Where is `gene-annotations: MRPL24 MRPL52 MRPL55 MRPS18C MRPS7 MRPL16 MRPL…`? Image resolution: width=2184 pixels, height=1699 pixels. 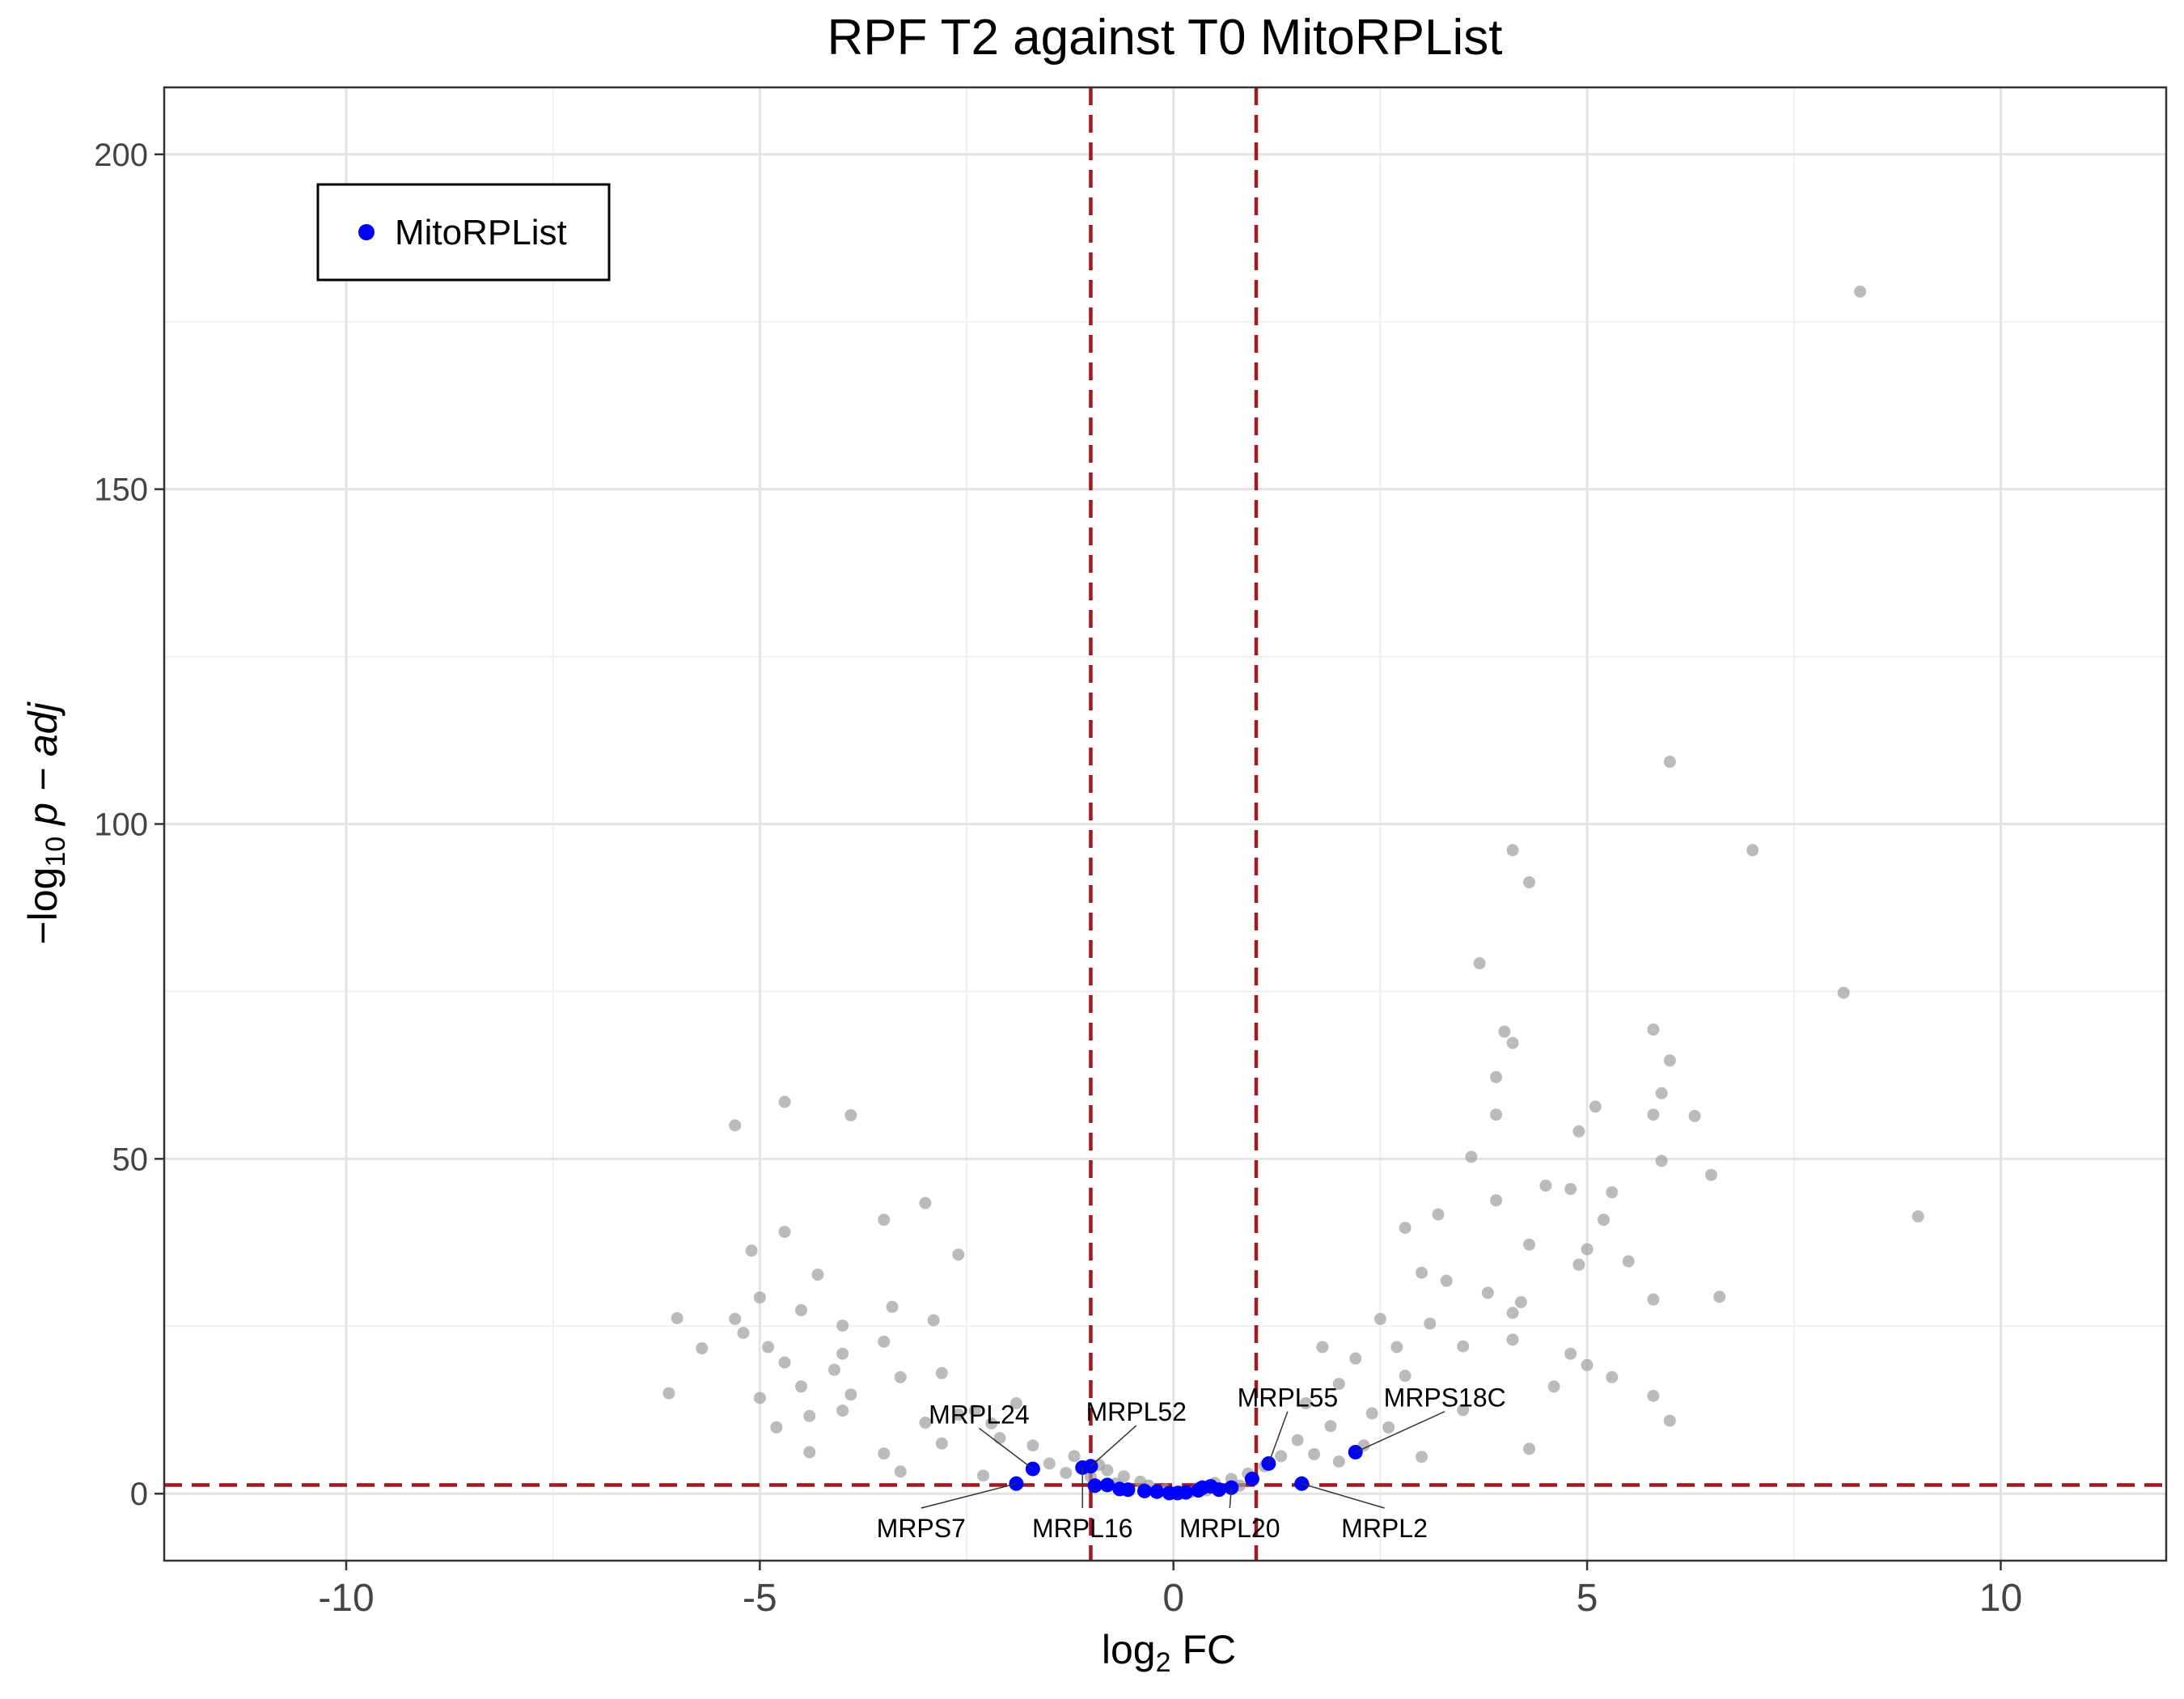
gene-annotations: MRPL24 MRPL52 MRPL55 MRPS18C MRPS7 MRPL16 MRPL… is located at coordinates (1191, 1463).